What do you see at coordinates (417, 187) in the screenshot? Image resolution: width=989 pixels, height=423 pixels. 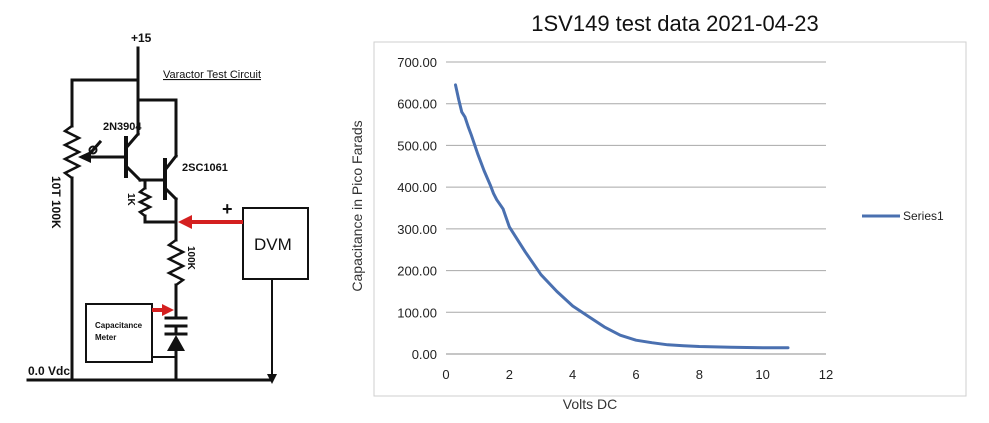 I see `y-tick-label: 400.00` at bounding box center [417, 187].